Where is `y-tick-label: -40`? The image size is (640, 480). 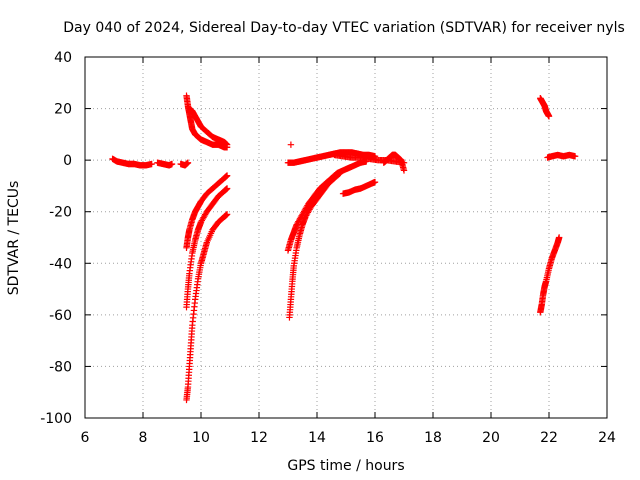
y-tick-label: -40 is located at coordinates (60, 264).